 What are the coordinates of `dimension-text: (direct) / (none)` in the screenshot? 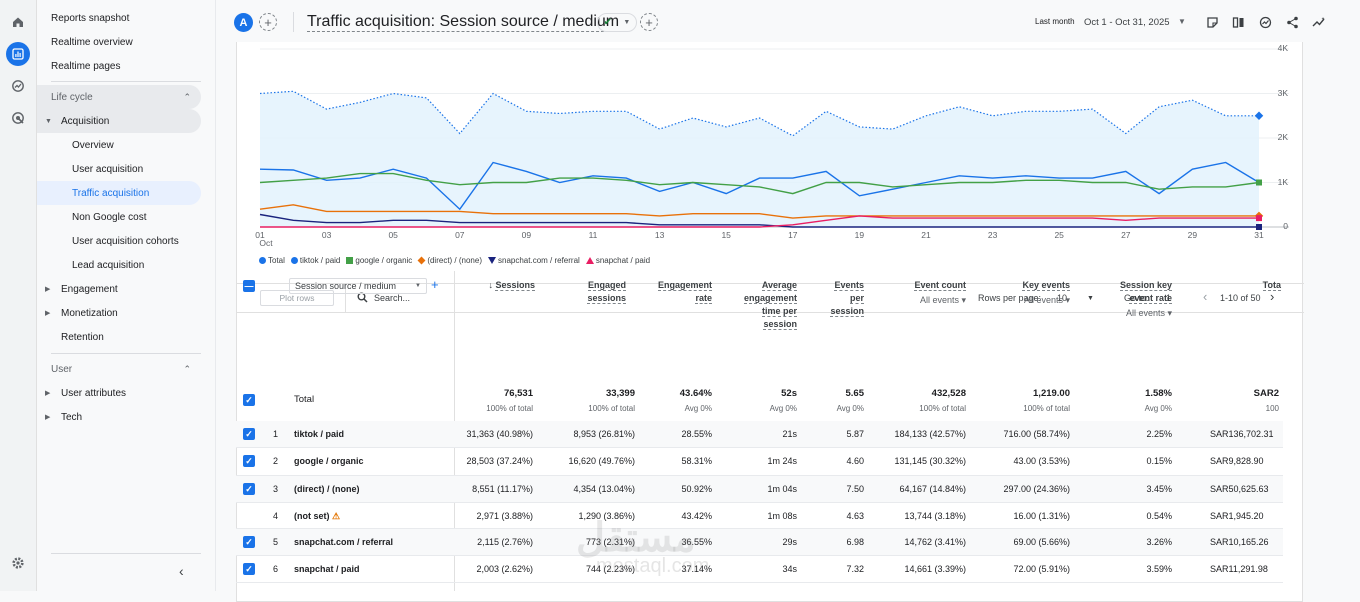 It's located at (327, 489).